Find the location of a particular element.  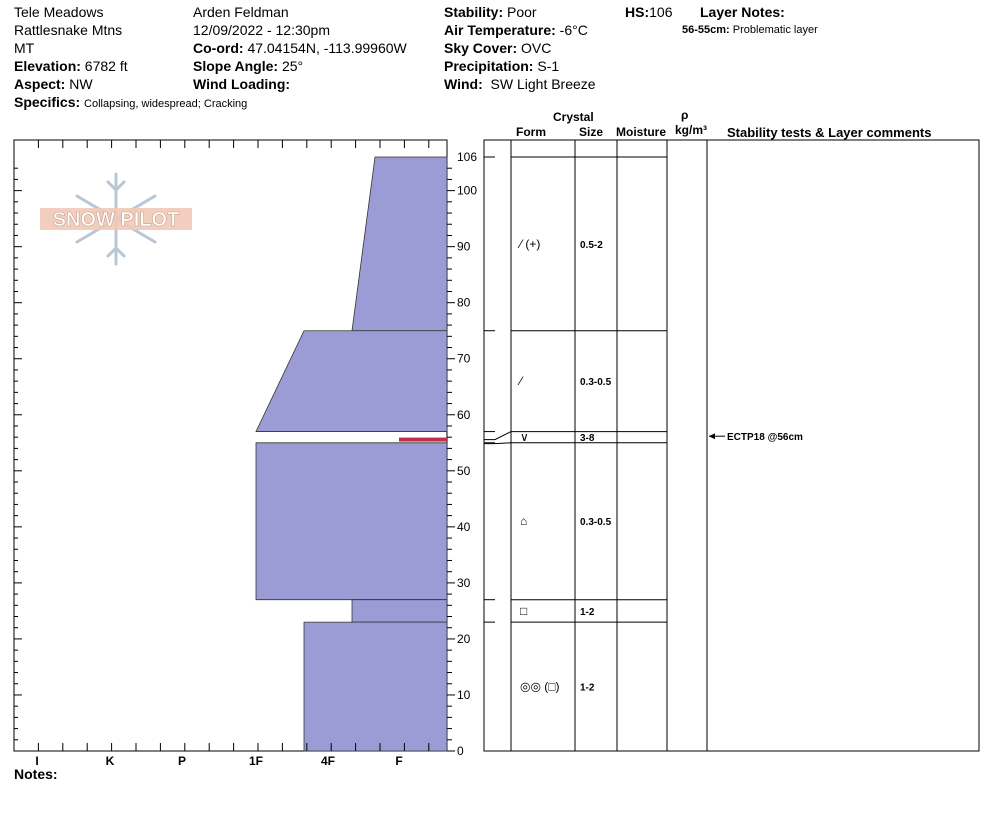

weak-layer-connector-bottom is located at coordinates (498, 443).